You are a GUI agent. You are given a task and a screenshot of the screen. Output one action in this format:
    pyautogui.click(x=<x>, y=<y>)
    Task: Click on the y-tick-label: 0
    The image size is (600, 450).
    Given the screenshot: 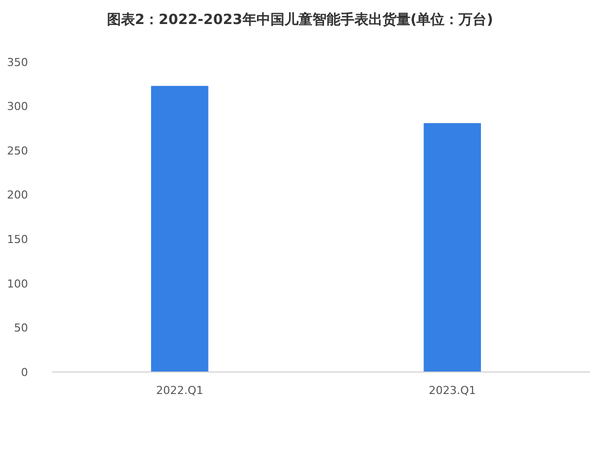 What is the action you would take?
    pyautogui.click(x=24, y=372)
    